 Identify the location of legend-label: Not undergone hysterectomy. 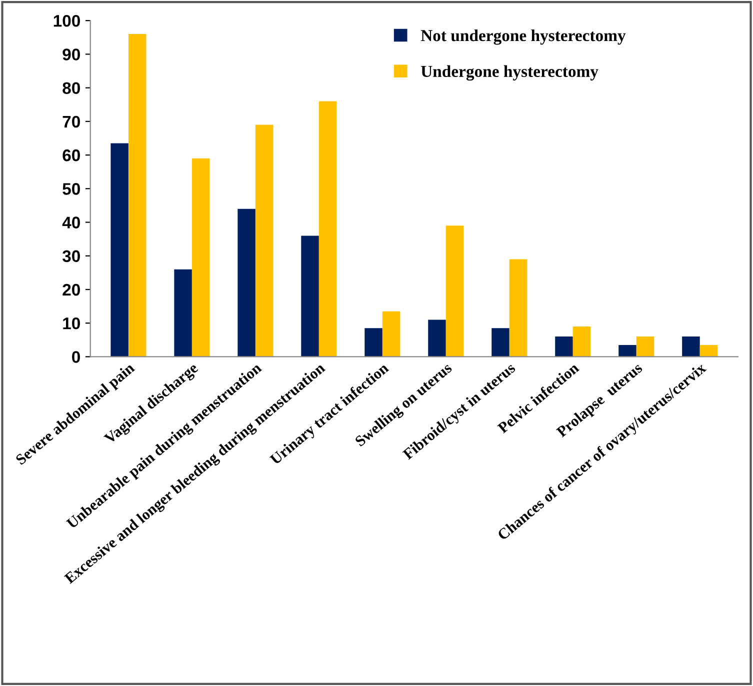
(523, 37).